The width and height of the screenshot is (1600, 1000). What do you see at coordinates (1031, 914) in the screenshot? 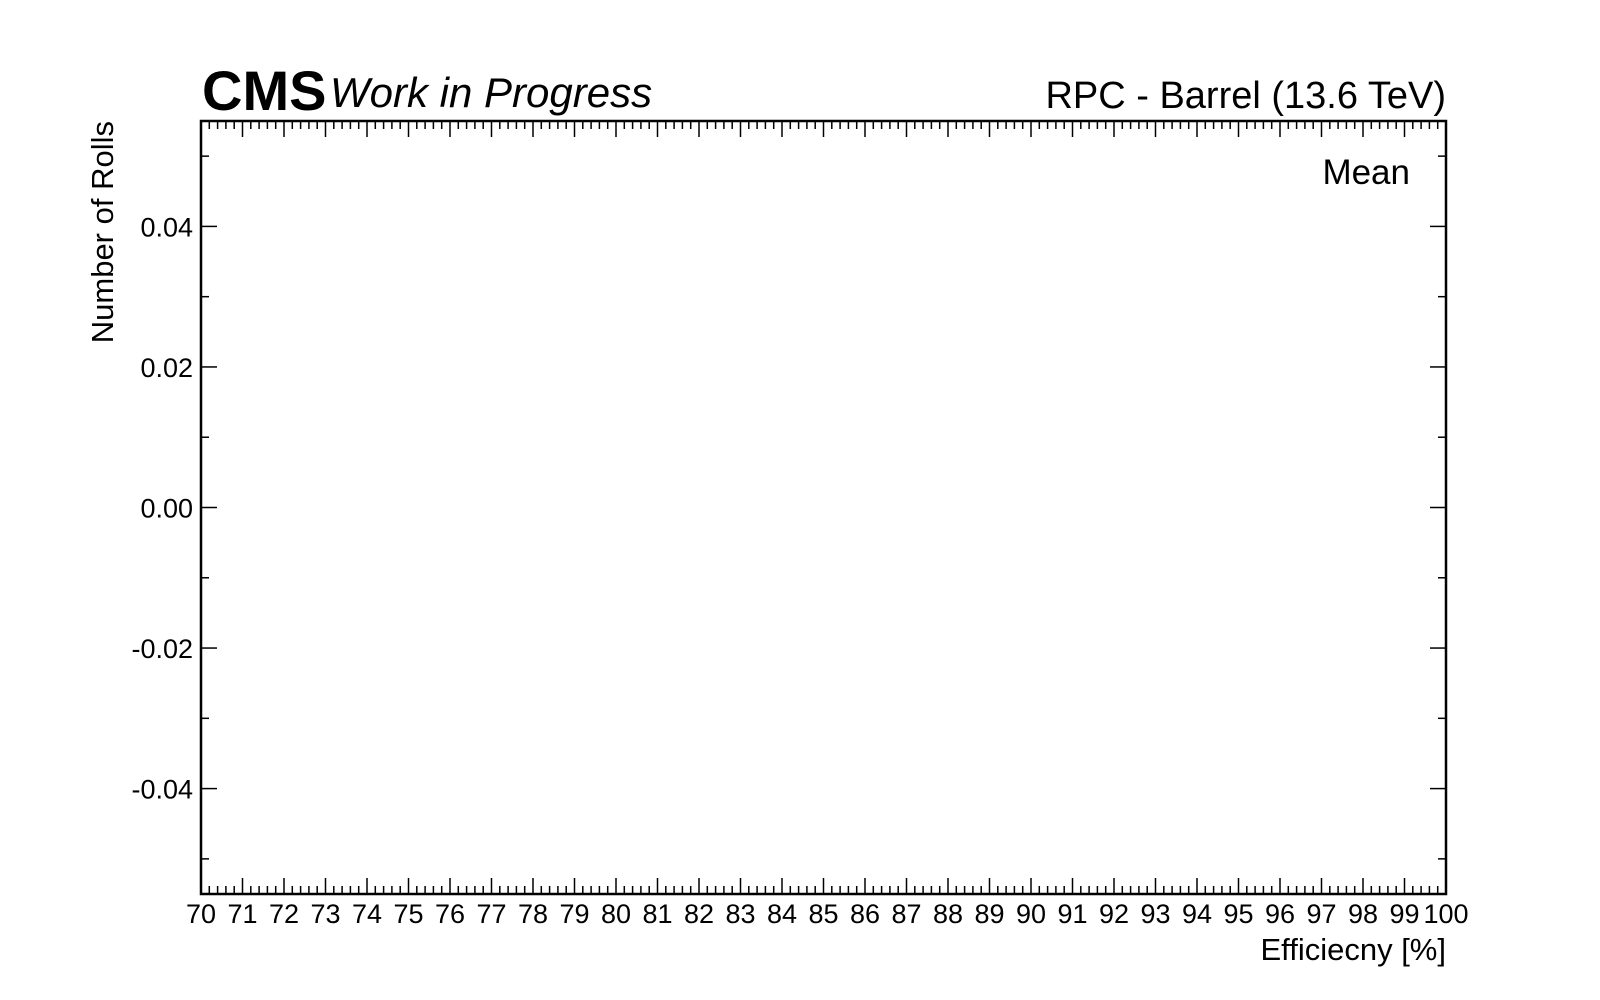
I see `x-tick-label: 90` at bounding box center [1031, 914].